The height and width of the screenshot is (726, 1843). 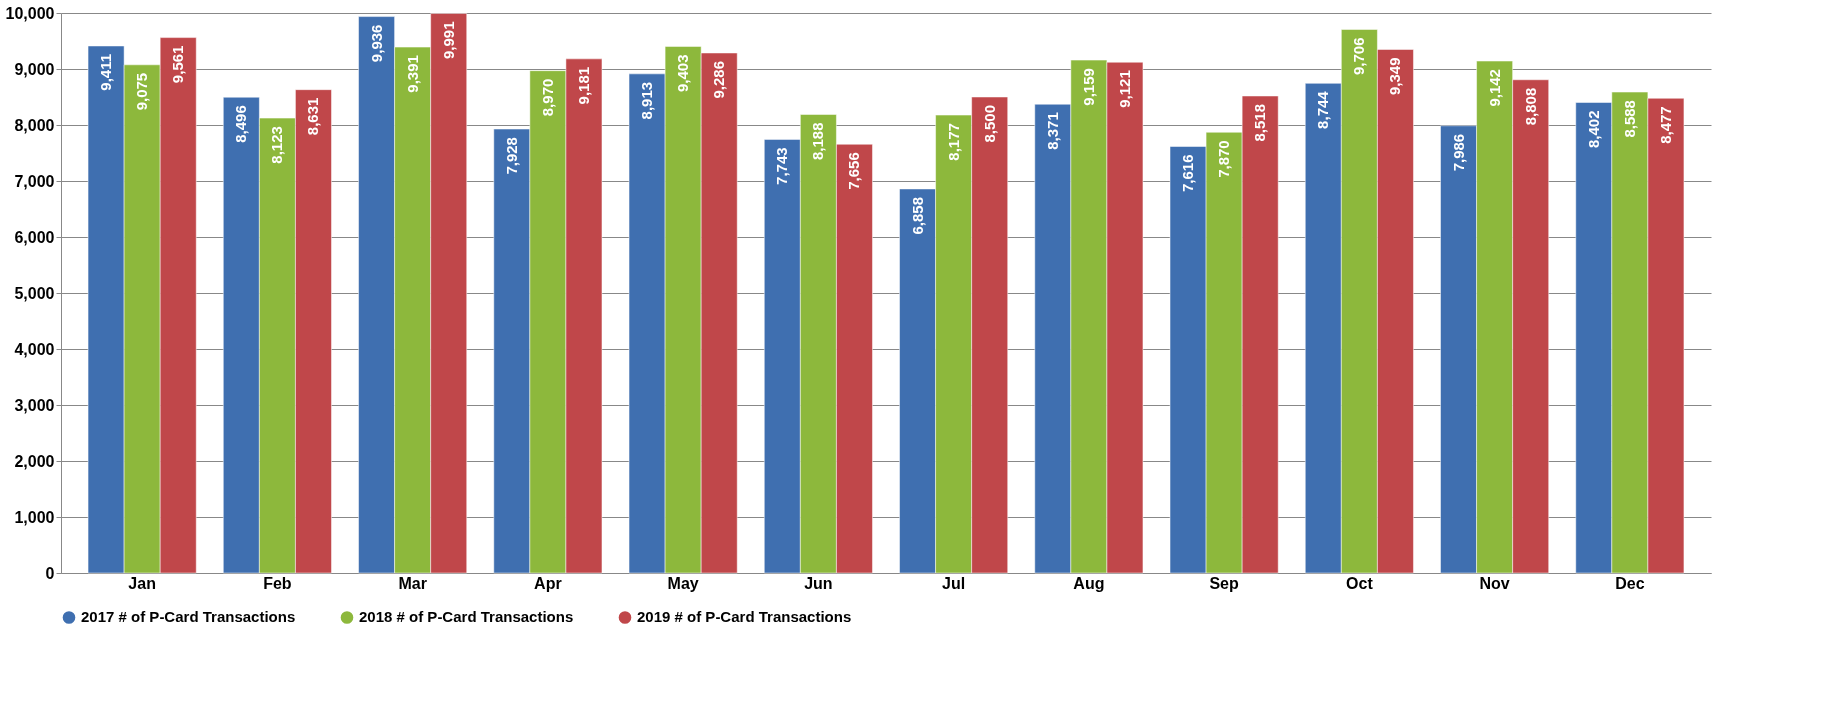 I want to click on x-tick-label: Dec, so click(x=1630, y=583).